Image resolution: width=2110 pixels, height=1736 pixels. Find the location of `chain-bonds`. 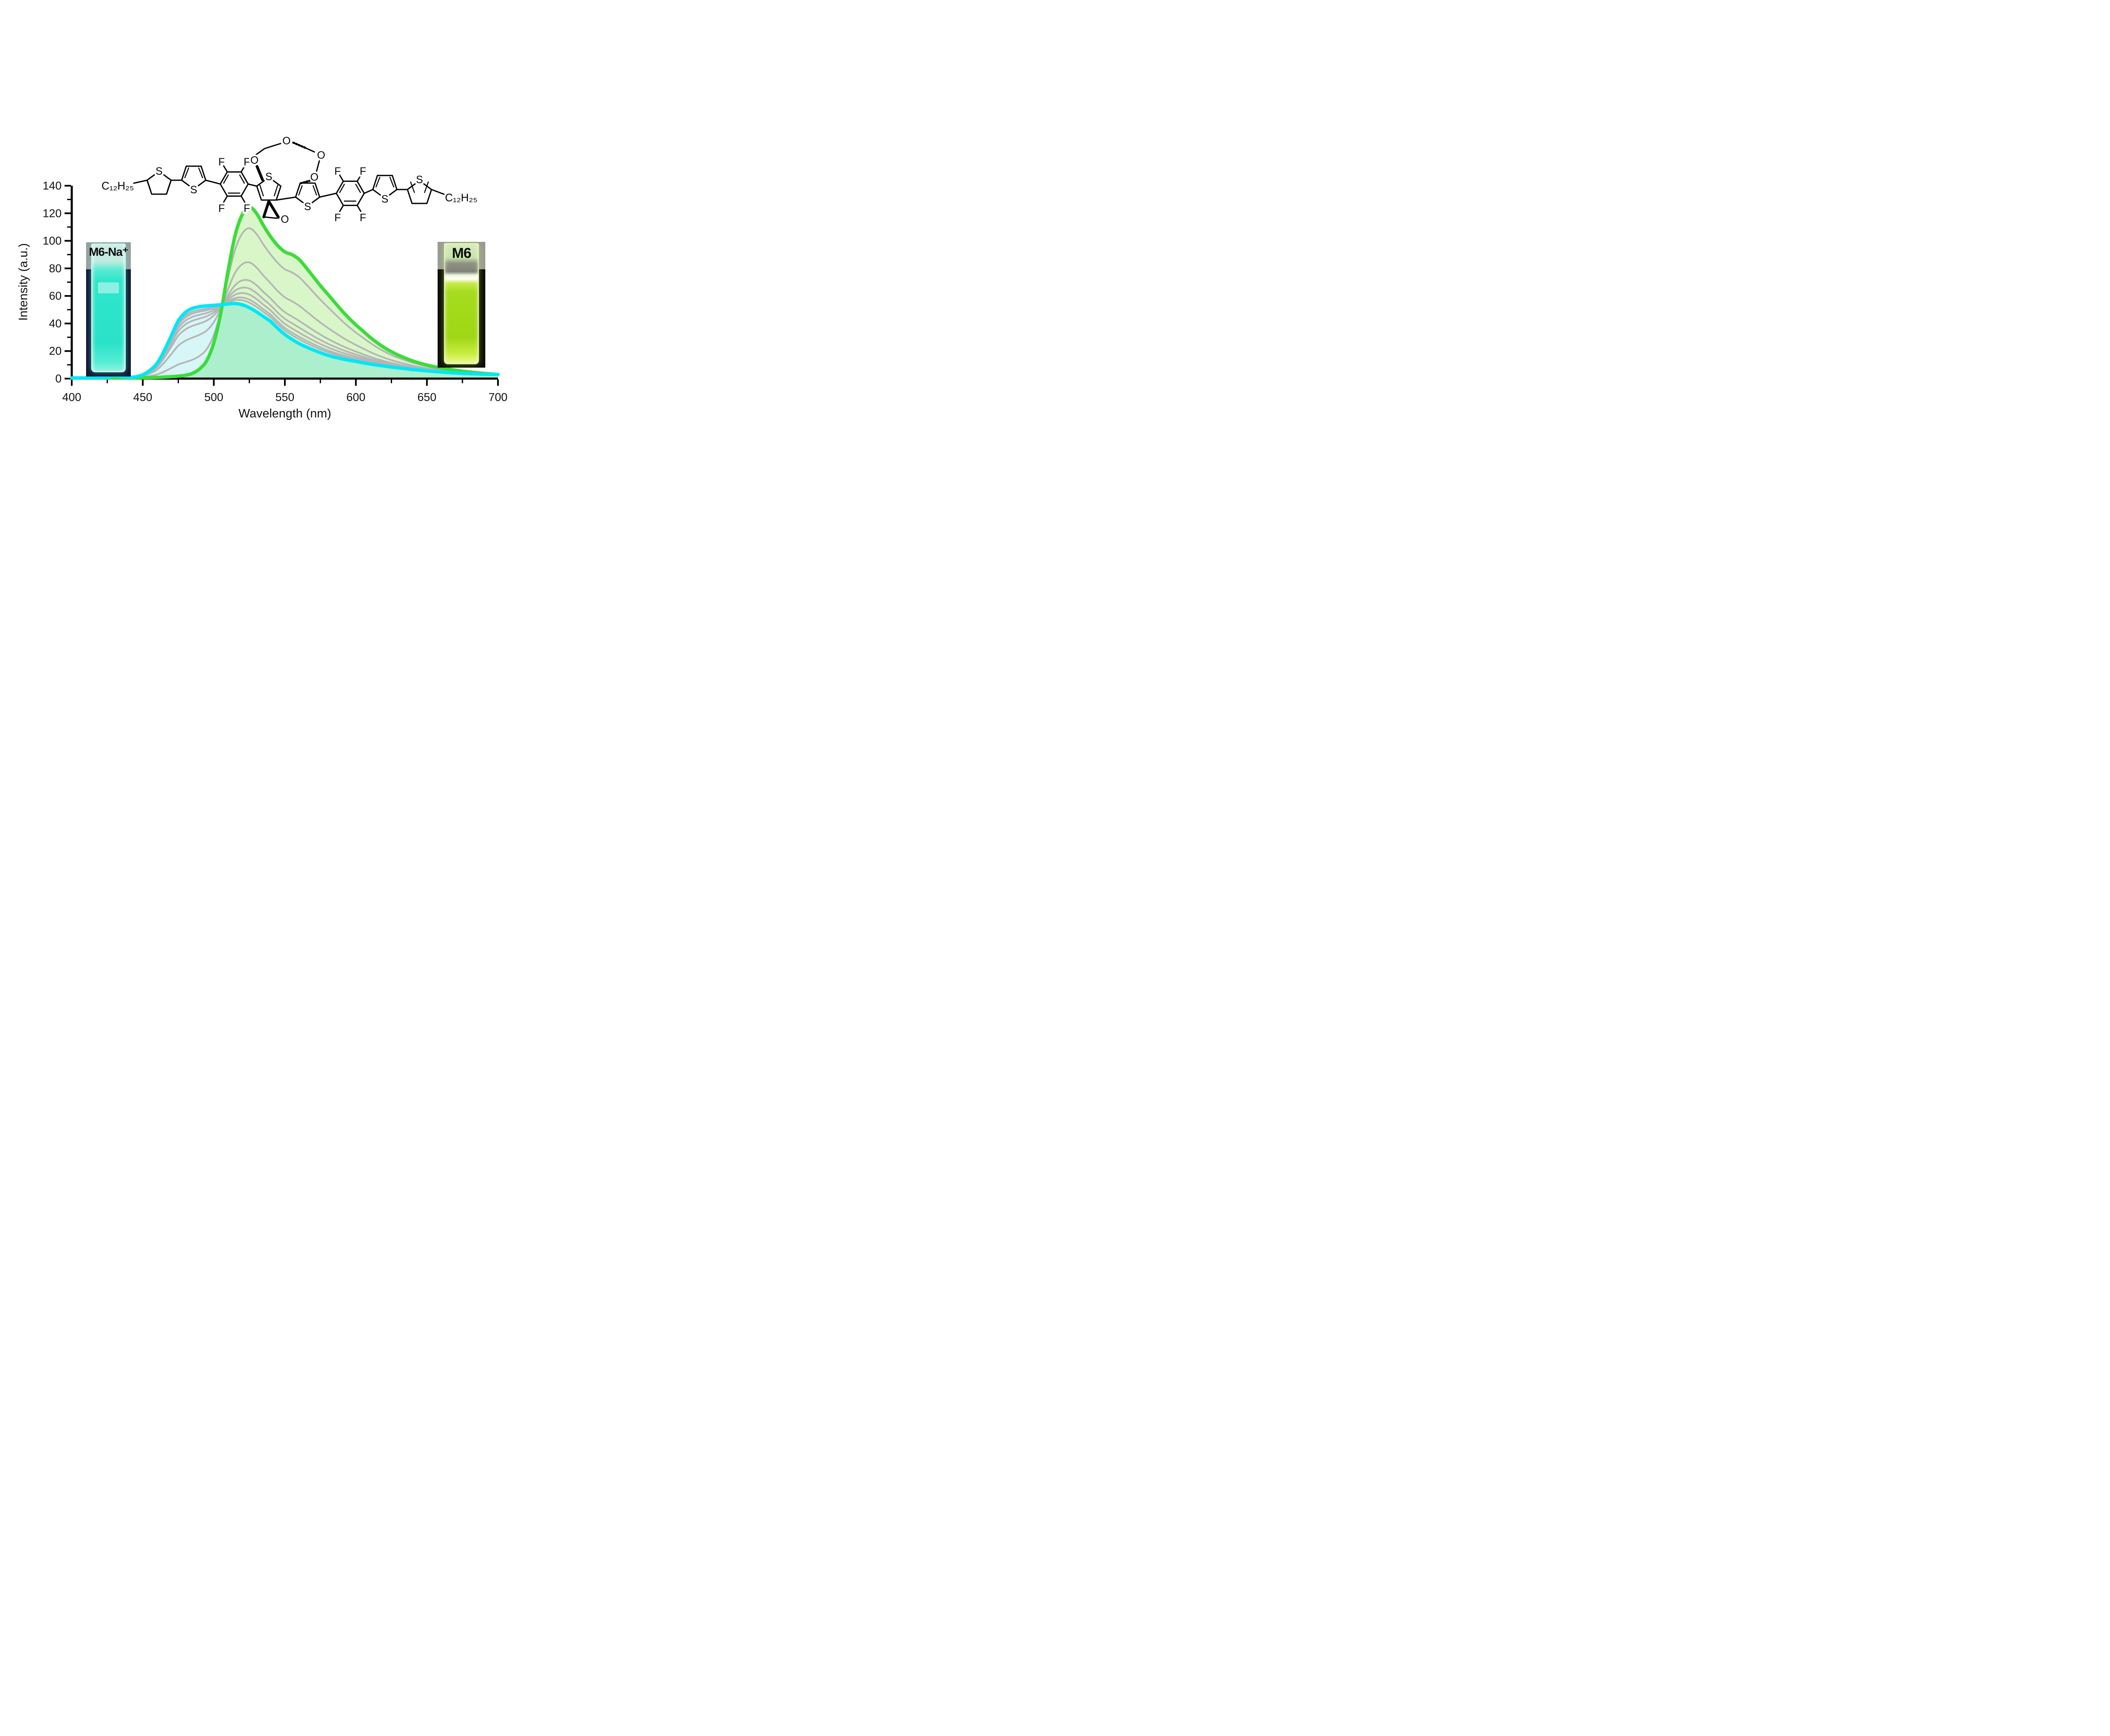

chain-bonds is located at coordinates (290, 190).